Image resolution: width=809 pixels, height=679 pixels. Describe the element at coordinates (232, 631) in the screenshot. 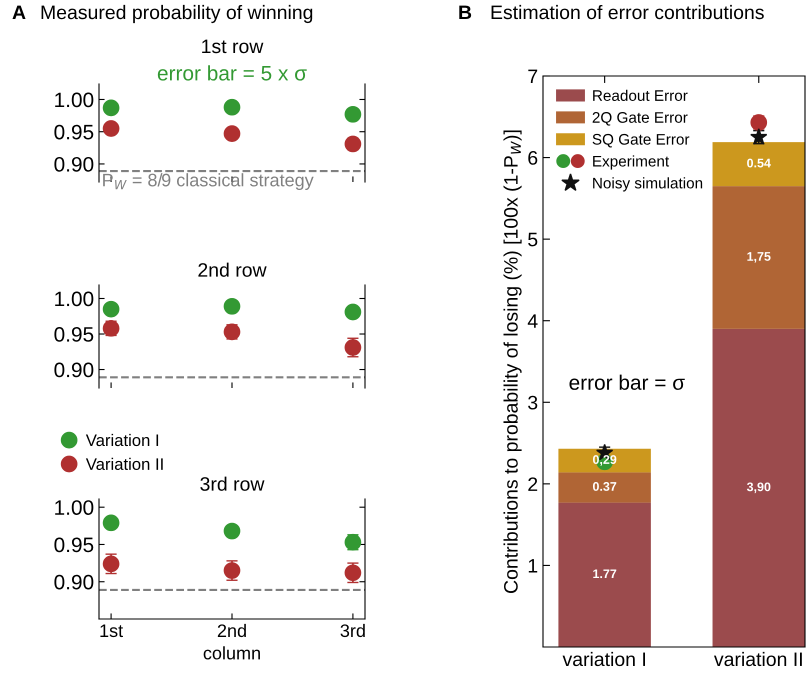

I see `x-tick-label: 2nd` at that location.